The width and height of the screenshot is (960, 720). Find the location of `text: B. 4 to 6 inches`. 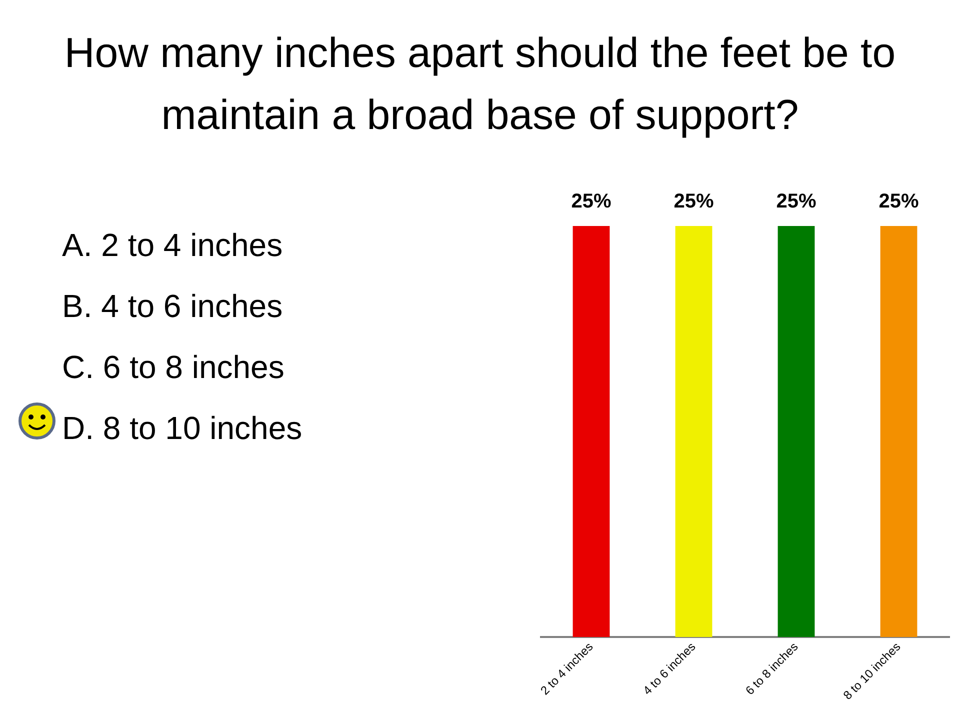

text: B. 4 to 6 inches is located at coordinates (173, 306).